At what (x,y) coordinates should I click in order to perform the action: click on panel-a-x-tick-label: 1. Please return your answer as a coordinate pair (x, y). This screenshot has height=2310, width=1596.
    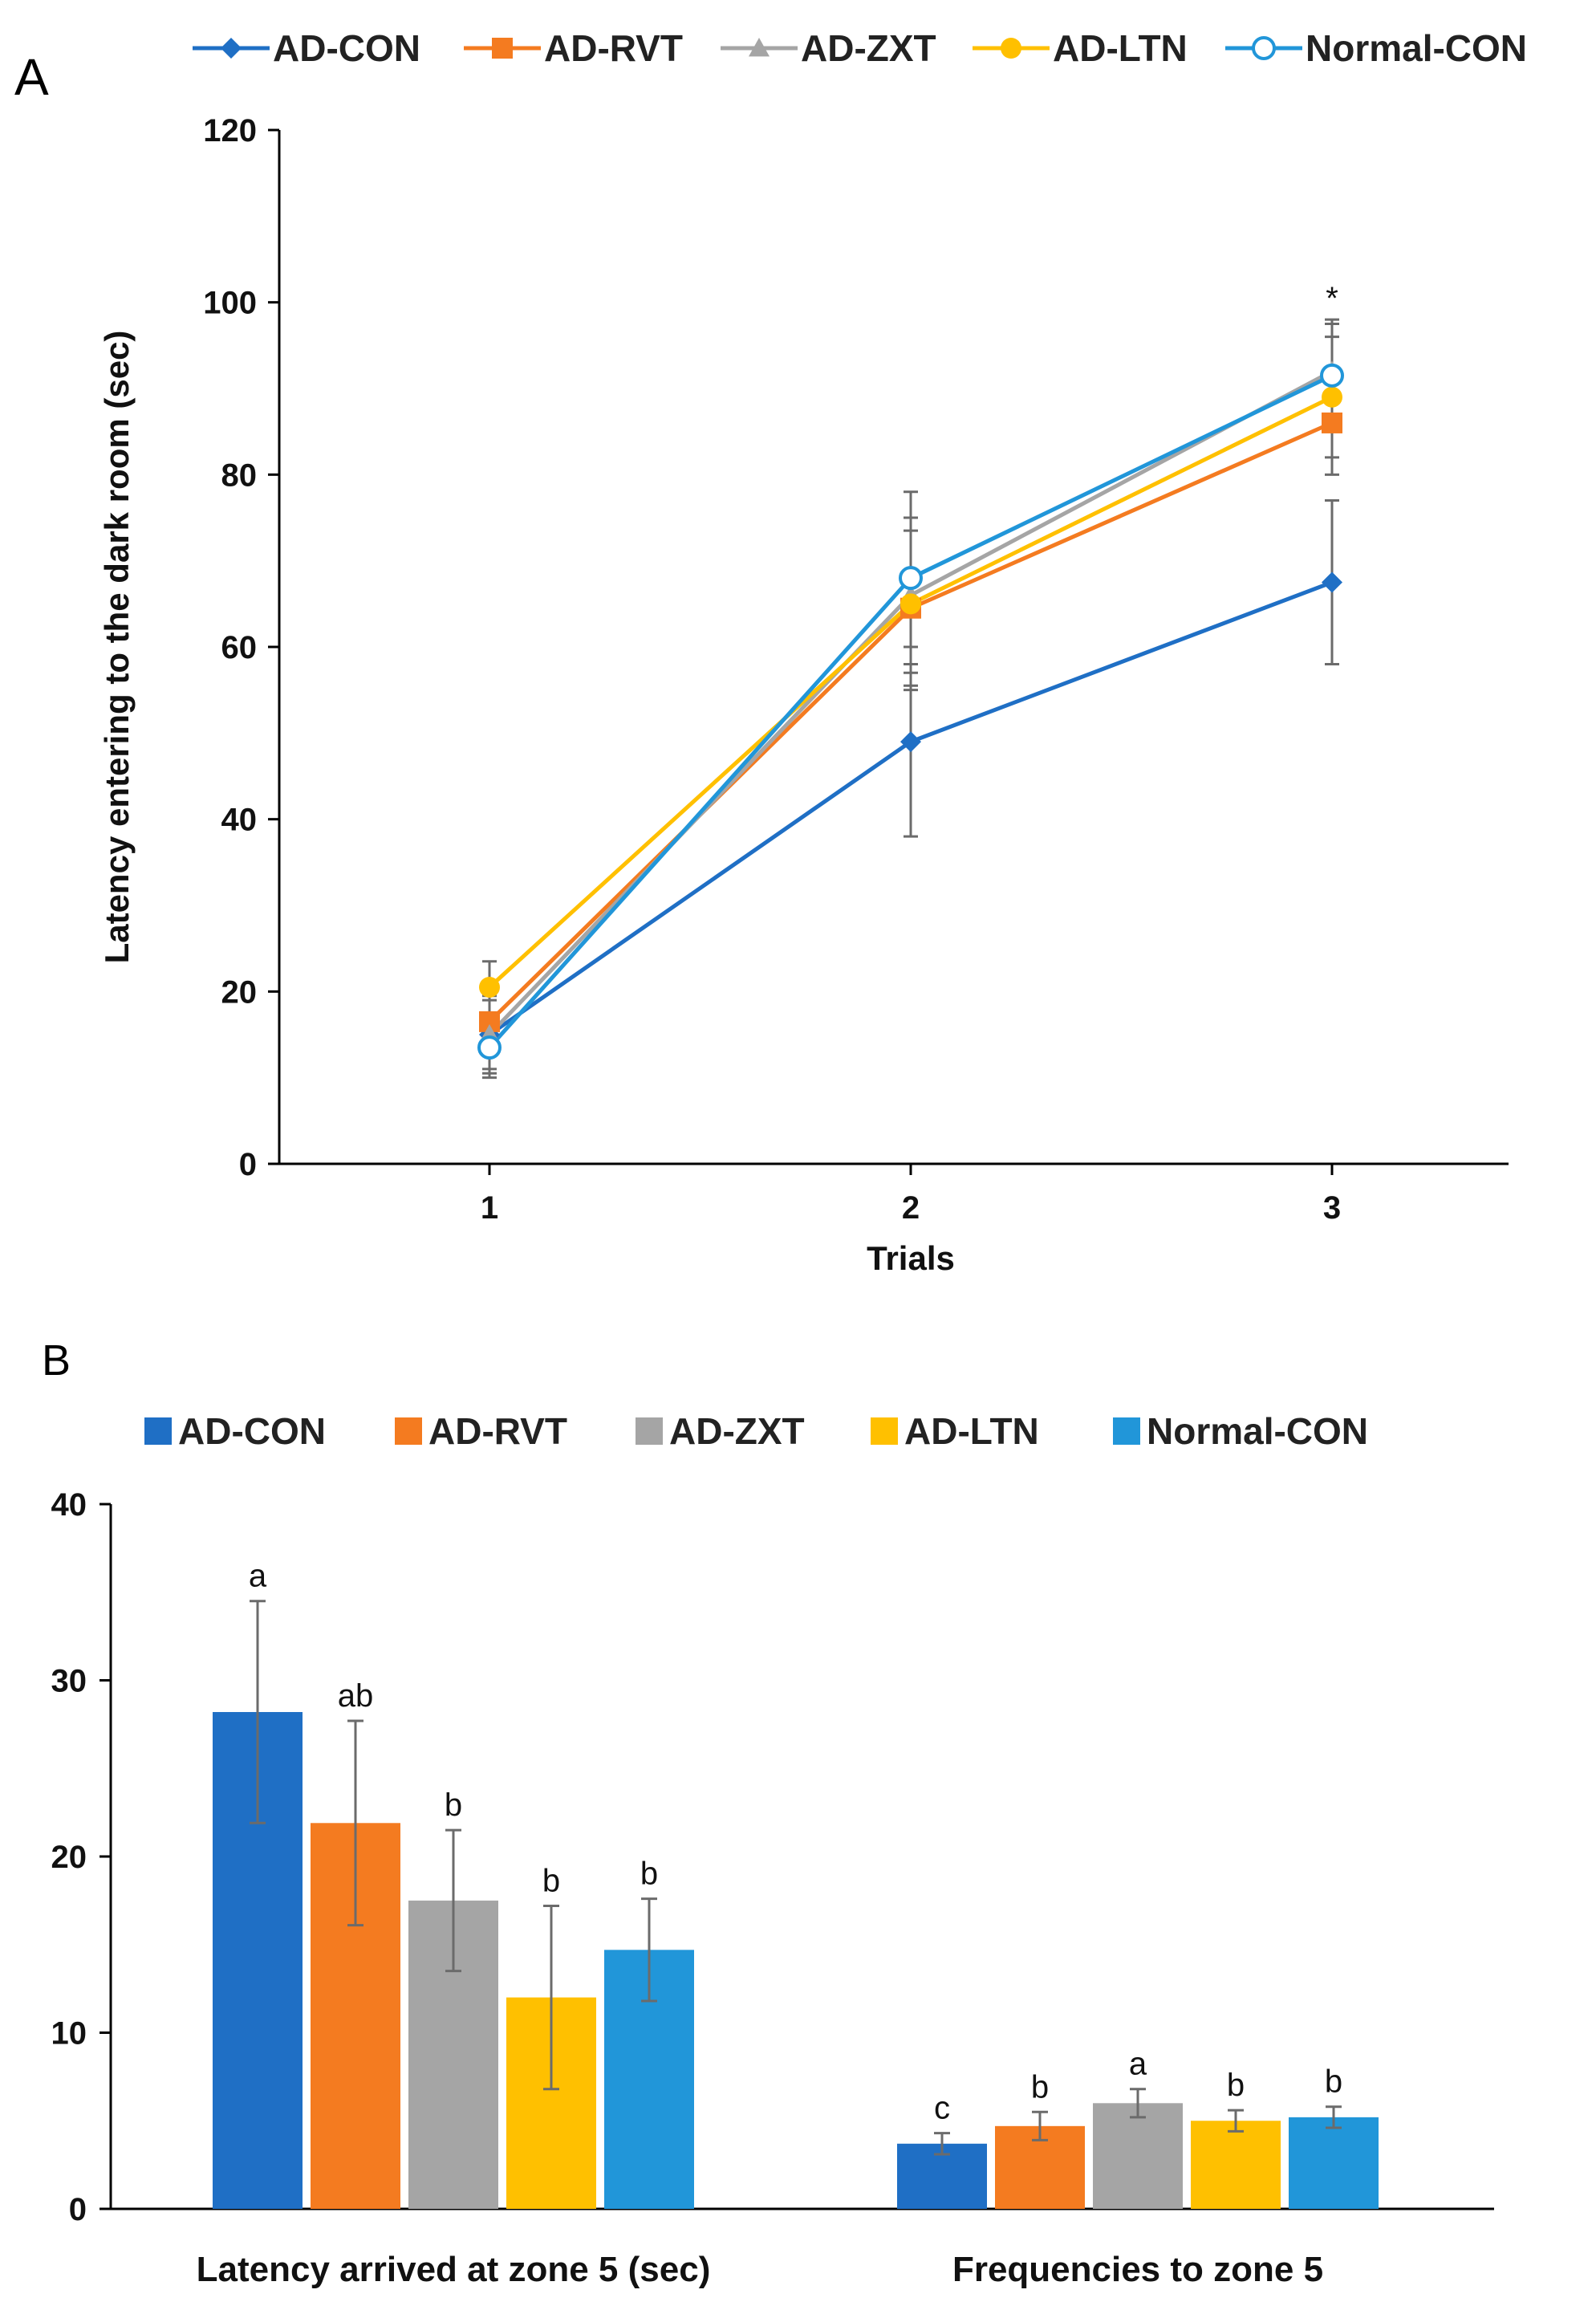
    Looking at the image, I should click on (490, 1208).